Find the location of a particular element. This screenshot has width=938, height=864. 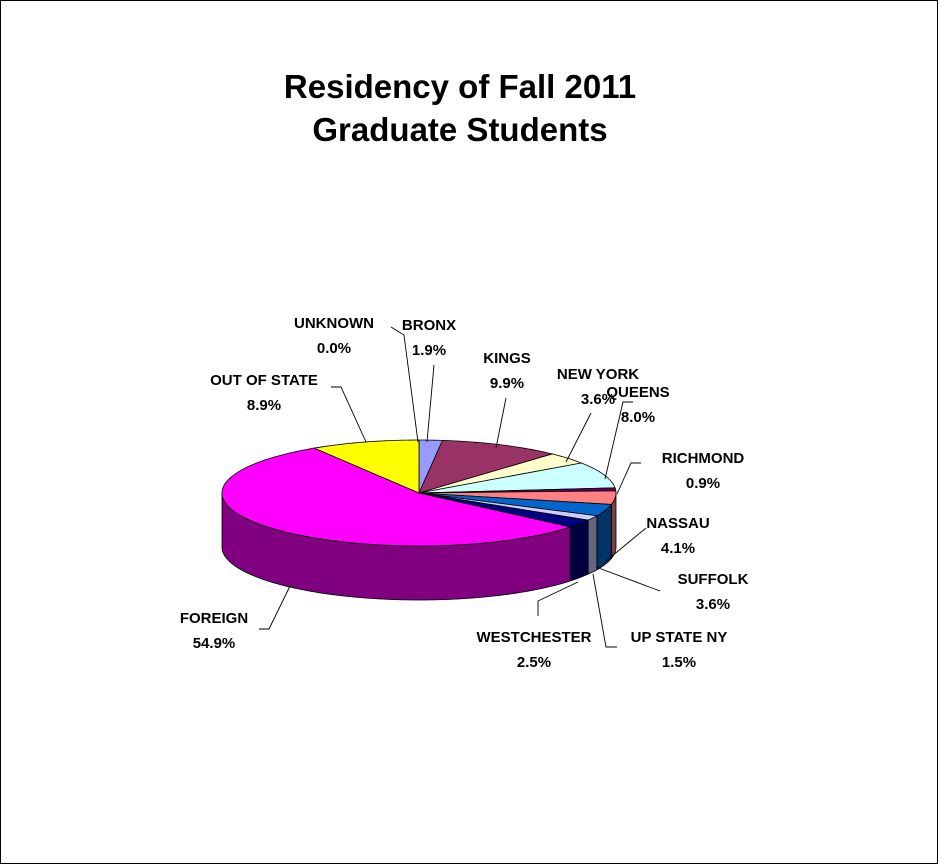

slice-westchester is located at coordinates (504, 510).